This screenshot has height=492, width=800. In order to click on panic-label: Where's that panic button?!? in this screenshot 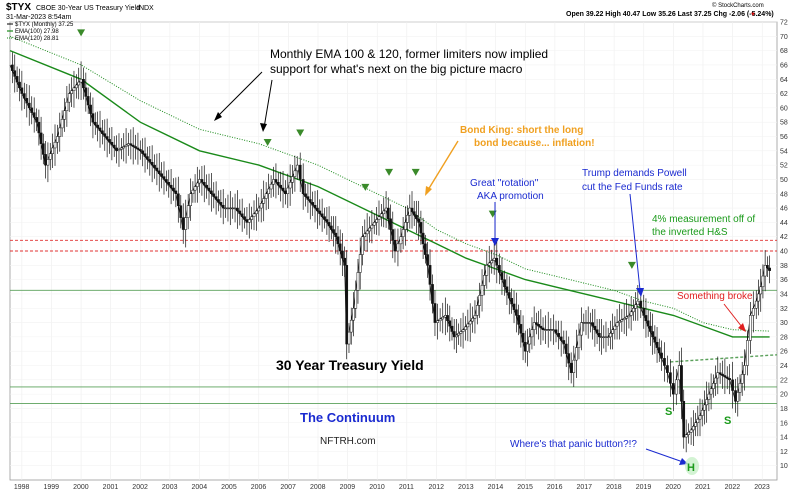, I will do `click(573, 444)`.